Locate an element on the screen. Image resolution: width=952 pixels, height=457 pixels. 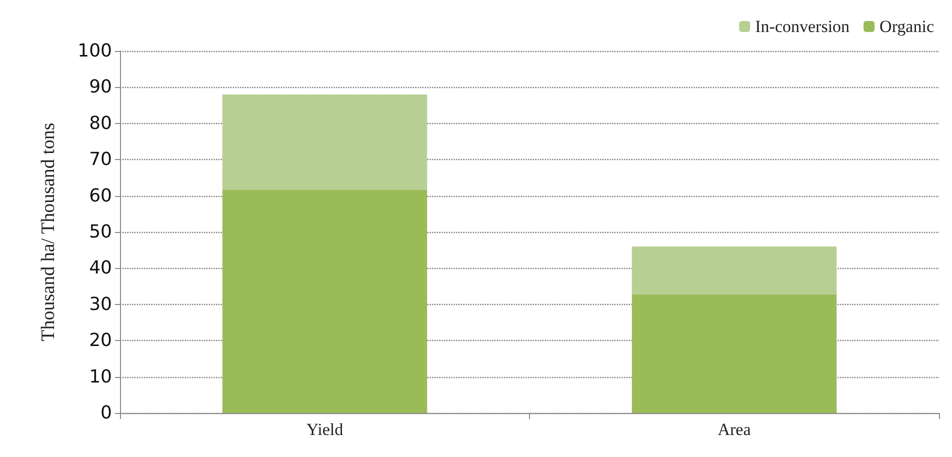
legend-label: In-conversion is located at coordinates (802, 26).